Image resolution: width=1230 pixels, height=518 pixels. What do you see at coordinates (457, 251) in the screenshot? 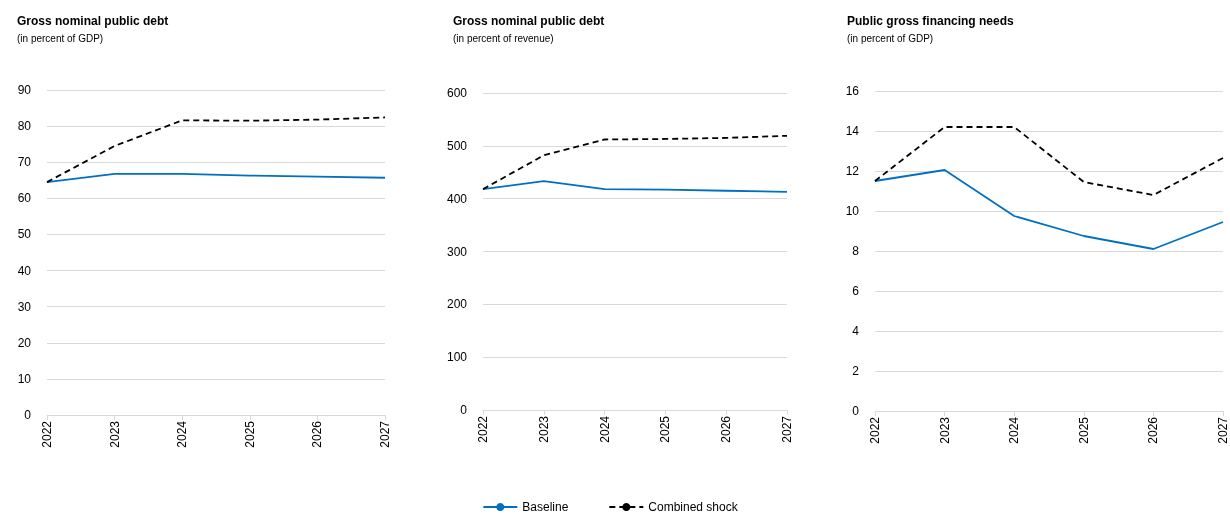
I see `y-tick-label: 300` at bounding box center [457, 251].